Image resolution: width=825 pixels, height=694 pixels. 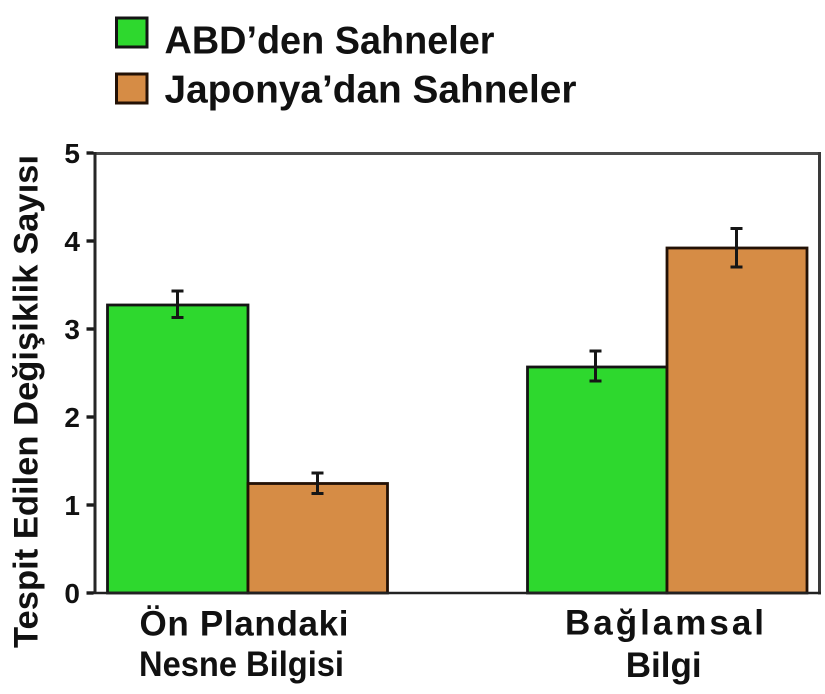 I want to click on svg-text: 4, so click(x=72, y=241).